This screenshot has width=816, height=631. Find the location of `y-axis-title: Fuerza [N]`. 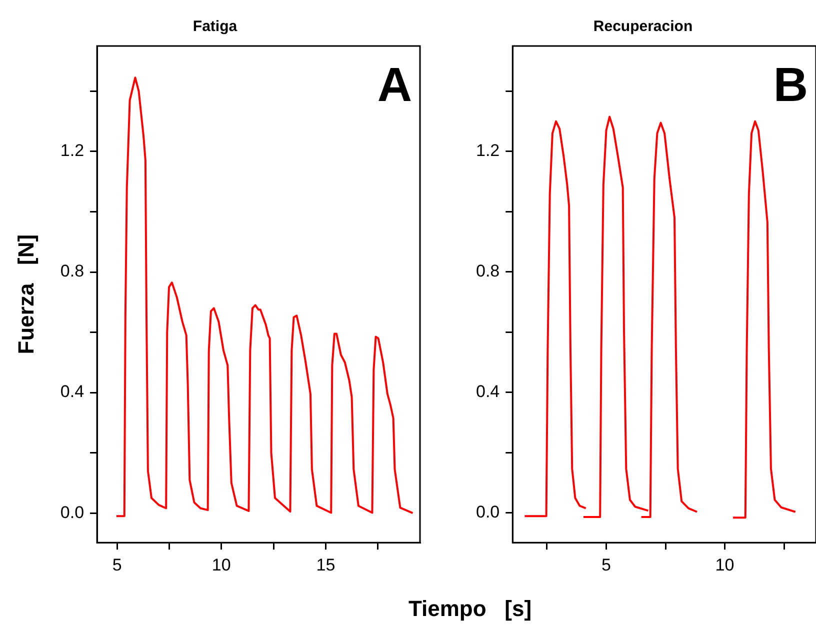

y-axis-title: Fuerza [N] is located at coordinates (25, 294).